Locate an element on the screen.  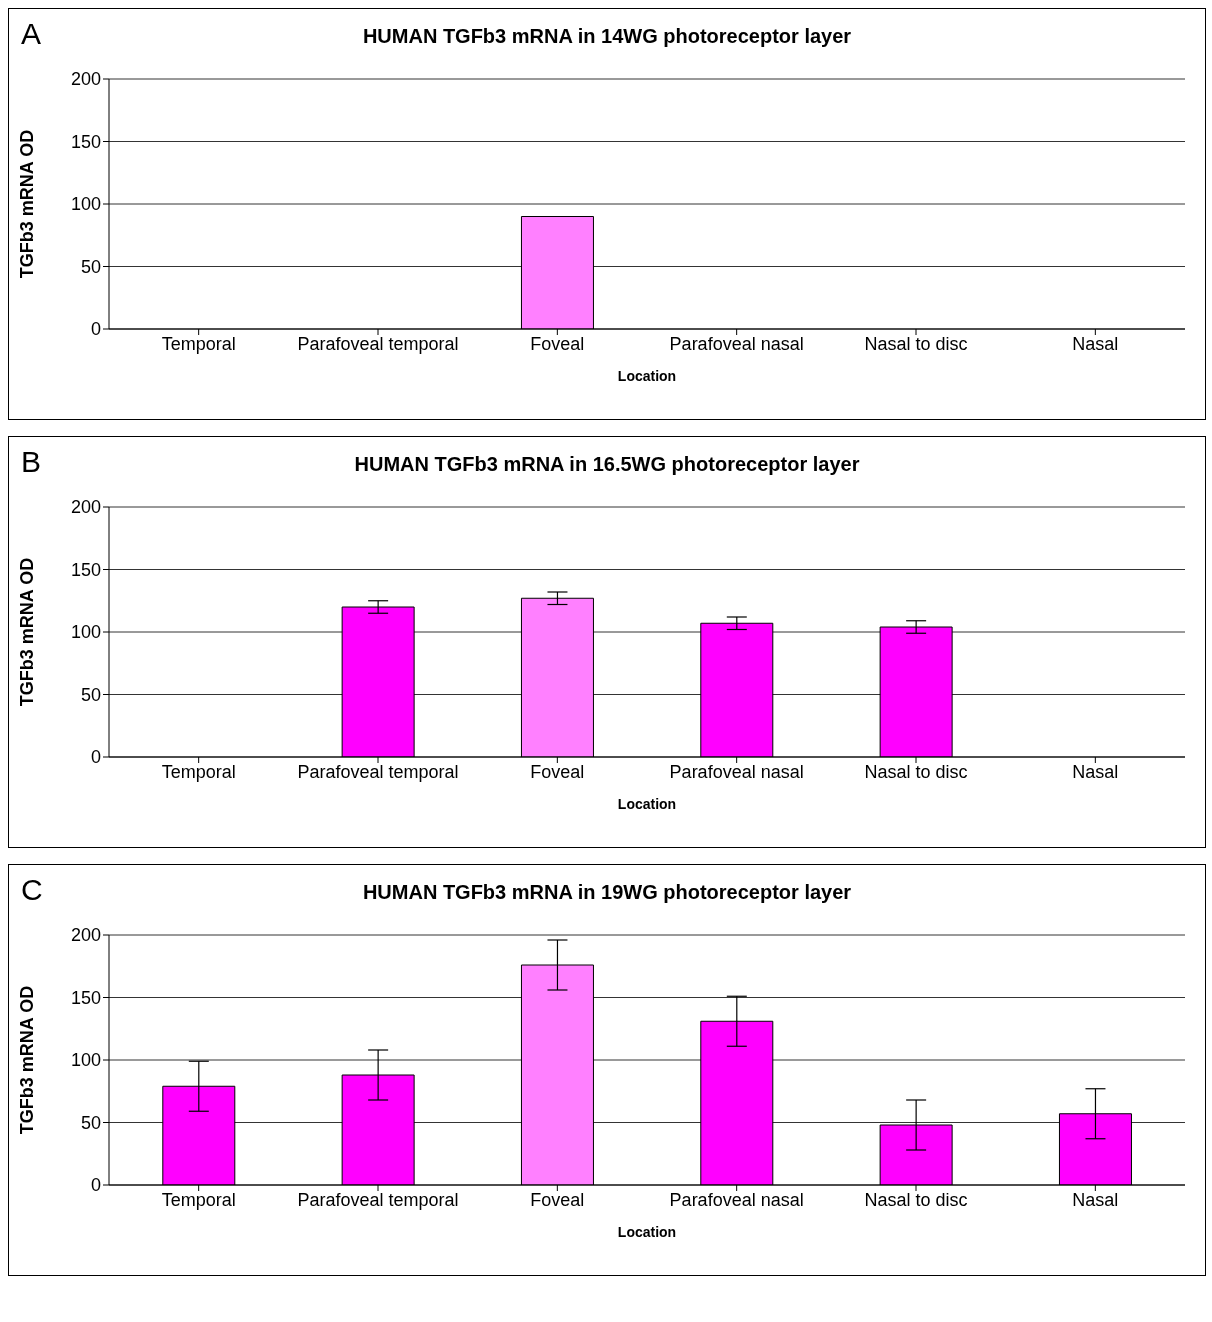
chart-title: HUMAN TGFb3 mRNA in 14WG photoreceptor layer is located at coordinates (607, 36).